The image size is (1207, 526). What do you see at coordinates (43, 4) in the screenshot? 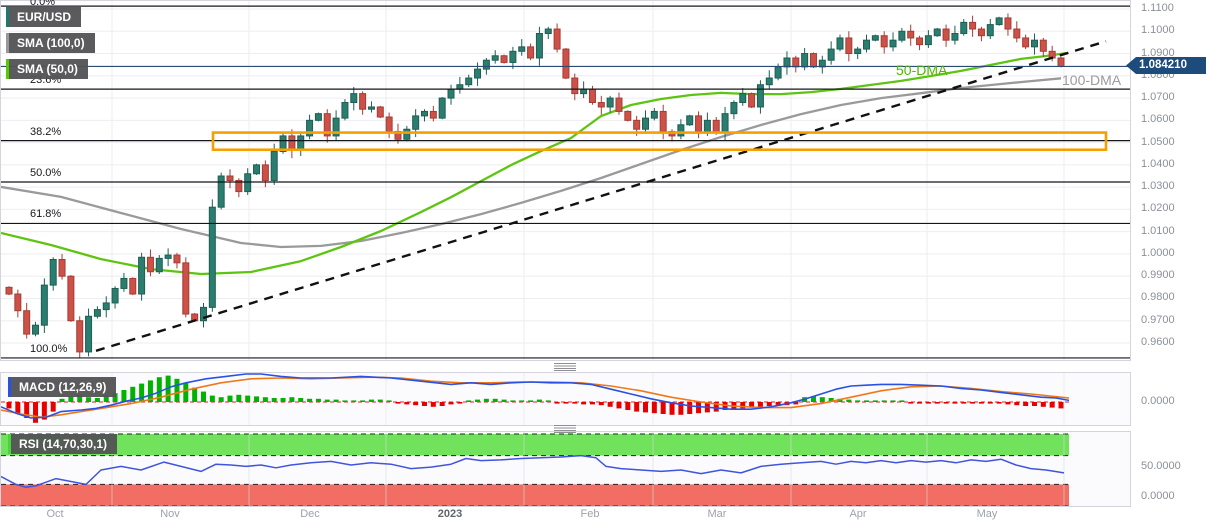
I see `fib-level-label: 0.0%` at bounding box center [43, 4].